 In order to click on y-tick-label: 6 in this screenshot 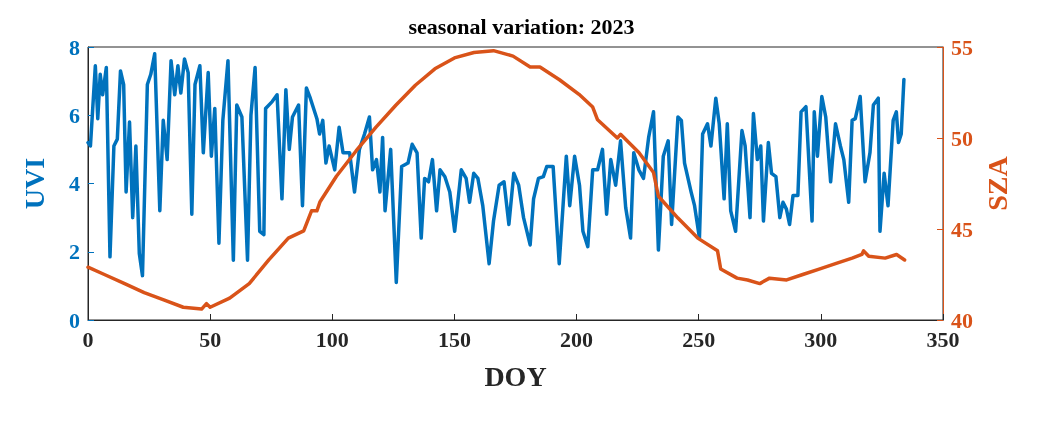, I will do `click(74, 115)`.